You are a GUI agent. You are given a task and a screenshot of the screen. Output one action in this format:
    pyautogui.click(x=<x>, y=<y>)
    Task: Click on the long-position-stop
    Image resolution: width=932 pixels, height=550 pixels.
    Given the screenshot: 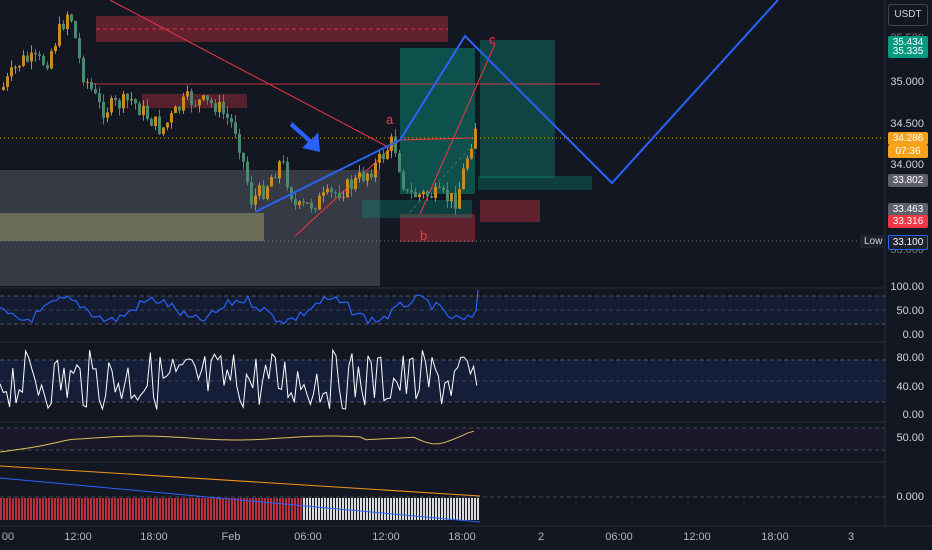 What is the action you would take?
    pyautogui.click(x=437, y=228)
    